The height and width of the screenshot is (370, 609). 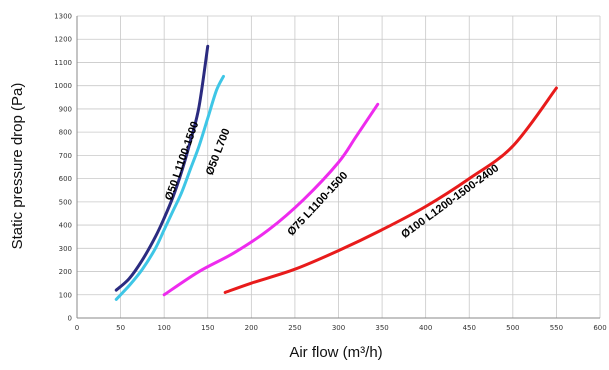 I want to click on y-tick-label: 1100, so click(x=63, y=63).